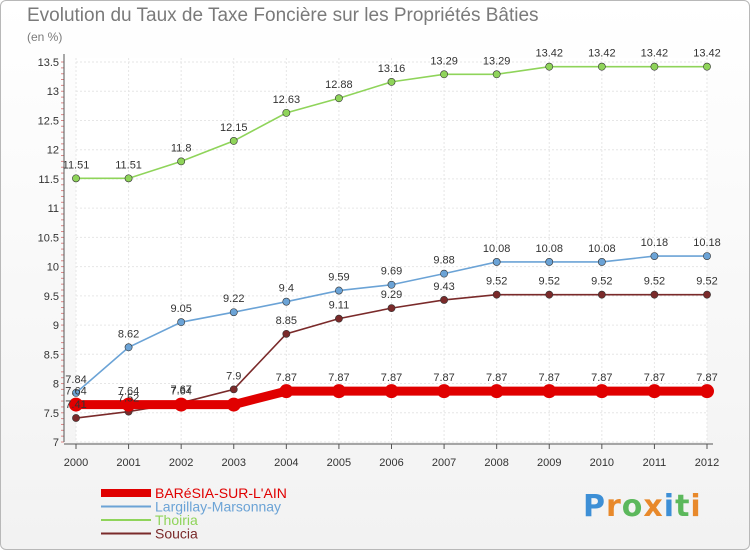 The height and width of the screenshot is (550, 750). What do you see at coordinates (218, 507) in the screenshot?
I see `legend-label: Largillay-Marsonnay` at bounding box center [218, 507].